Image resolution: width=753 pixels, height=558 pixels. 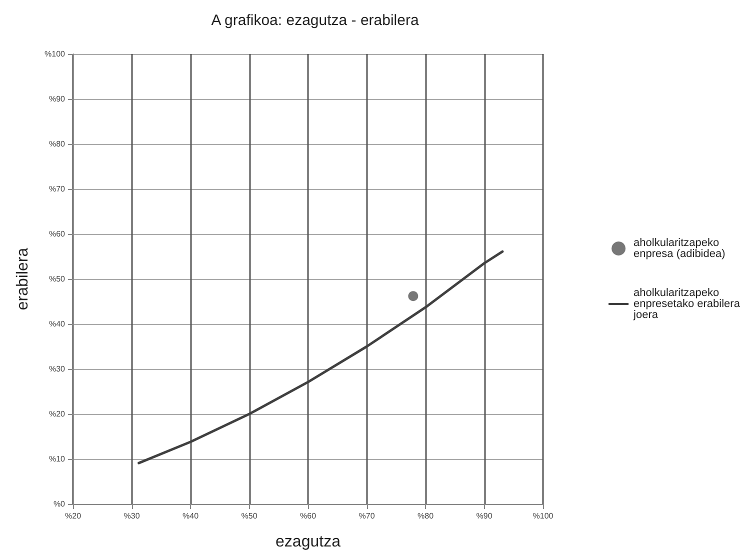 I want to click on x-tick-label: %70, so click(x=367, y=516).